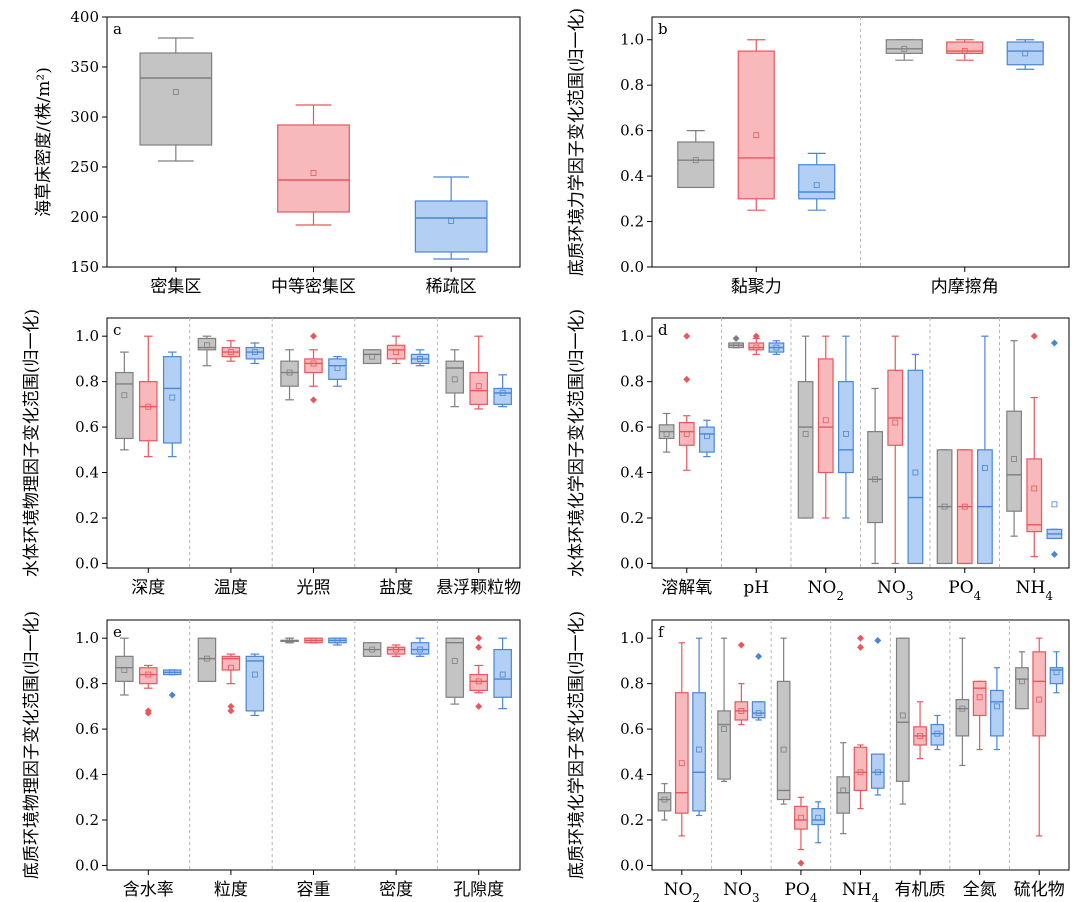  What do you see at coordinates (117, 330) in the screenshot?
I see `panel-letter: c` at bounding box center [117, 330].